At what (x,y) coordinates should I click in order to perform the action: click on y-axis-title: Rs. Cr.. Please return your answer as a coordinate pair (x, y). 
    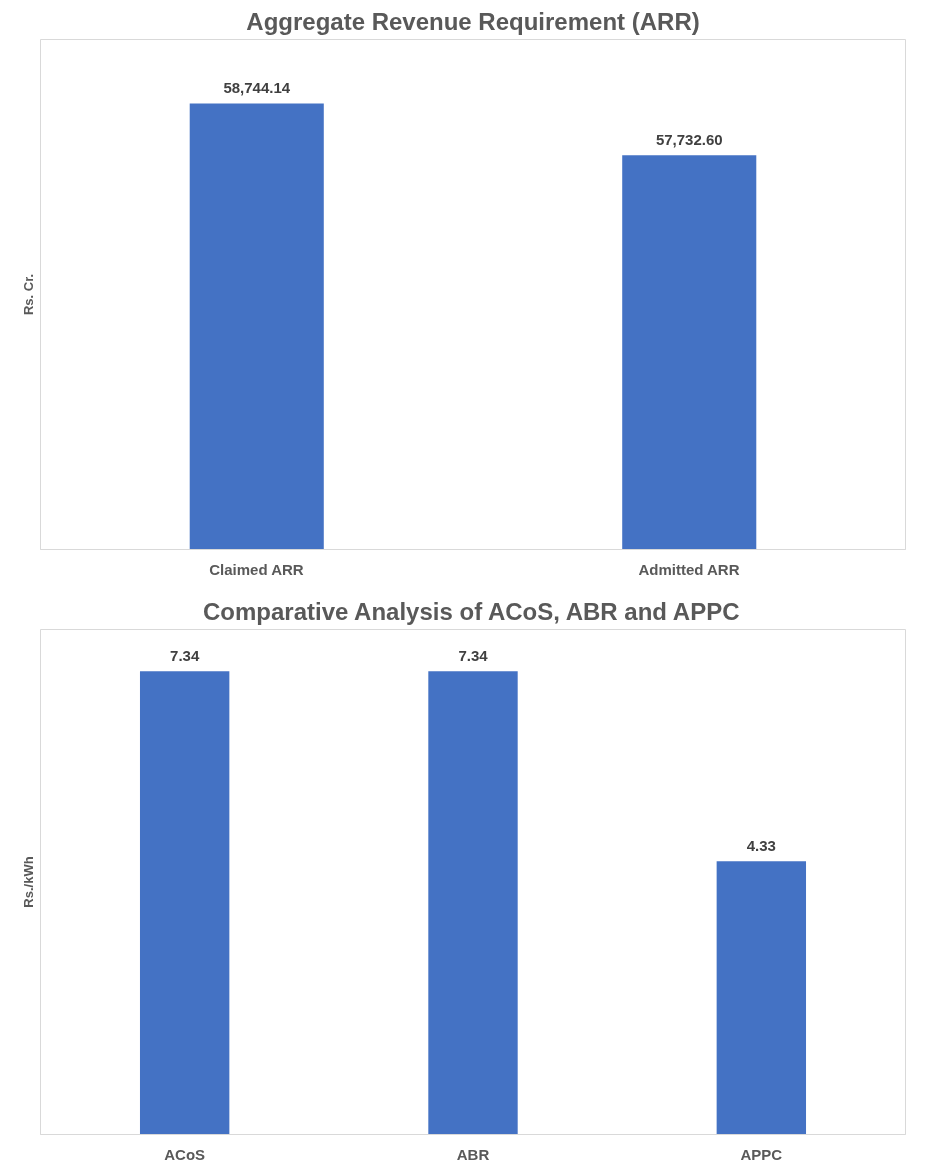
    Looking at the image, I should click on (28, 294).